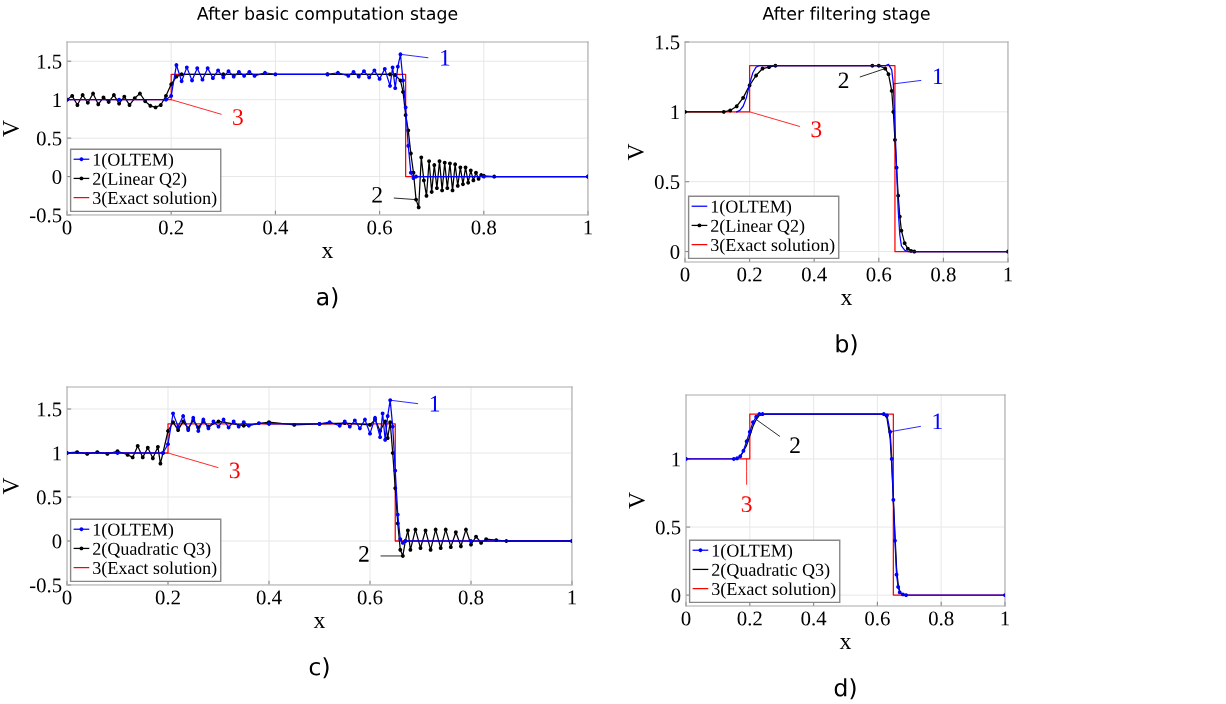 This screenshot has width=1226, height=704. What do you see at coordinates (319, 668) in the screenshot?
I see `text: c)` at bounding box center [319, 668].